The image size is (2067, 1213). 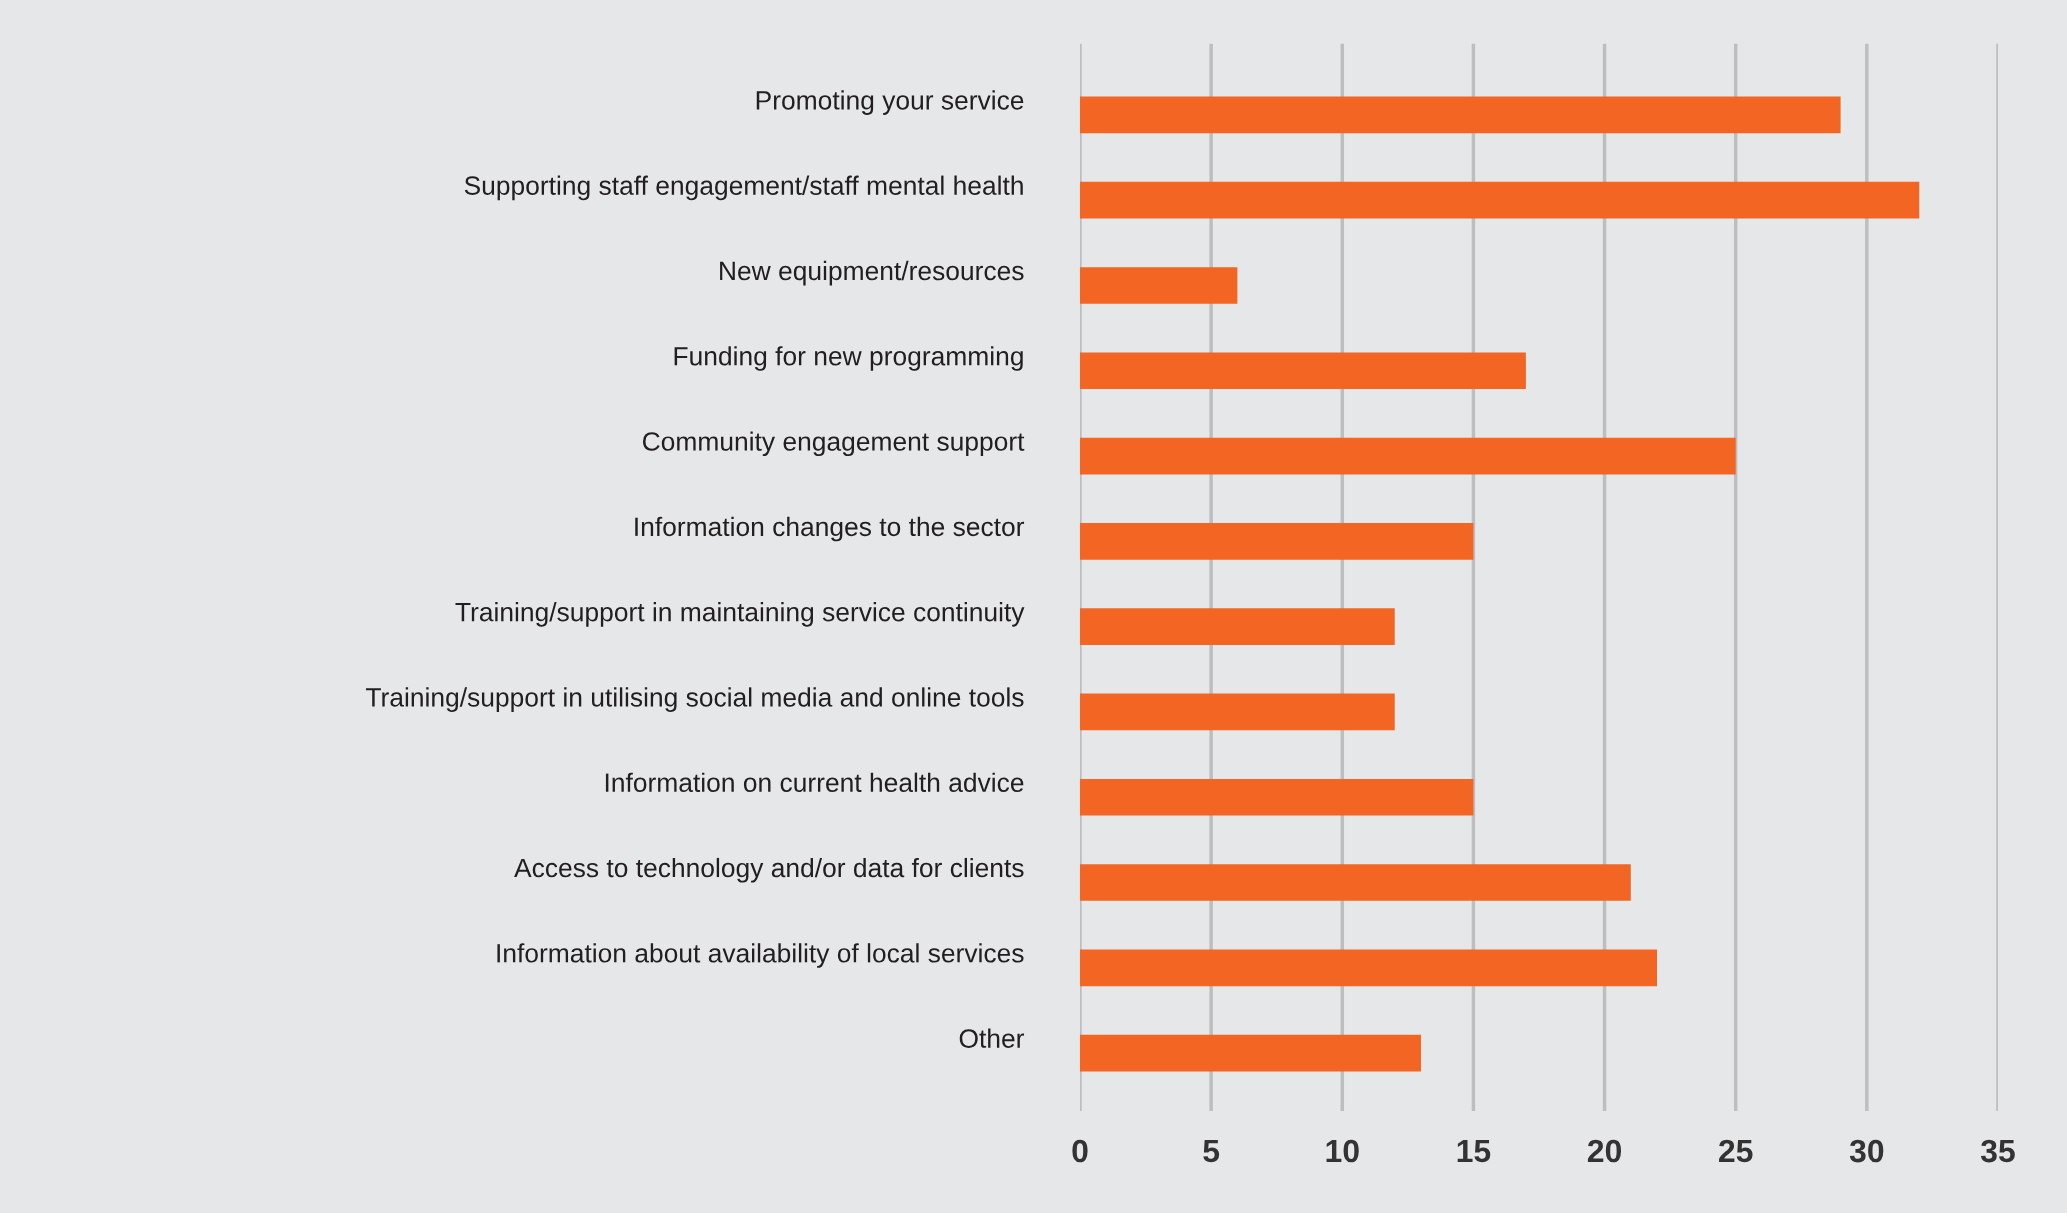 What do you see at coordinates (992, 1038) in the screenshot?
I see `y-tick-label: Other` at bounding box center [992, 1038].